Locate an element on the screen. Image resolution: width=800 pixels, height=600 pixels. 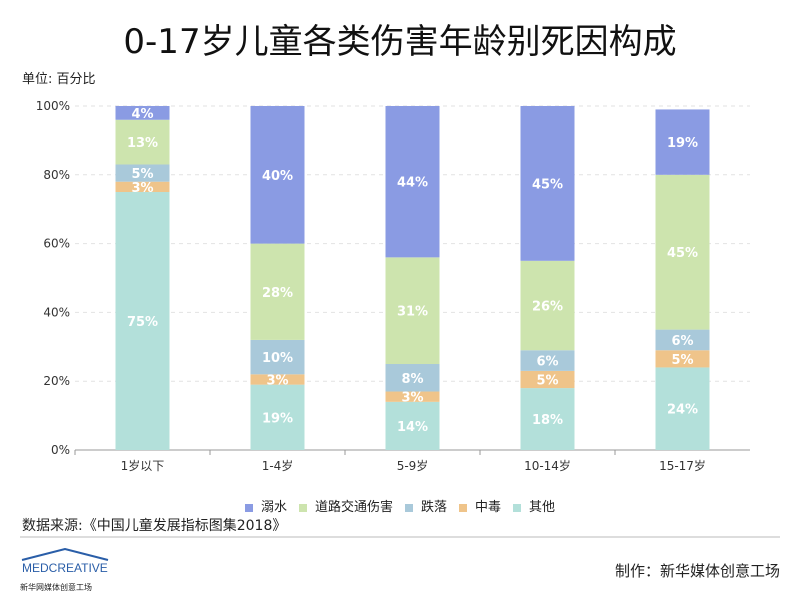
chart-title: 0-17岁儿童各类伤害年龄别死因构成 is located at coordinates (400, 42).